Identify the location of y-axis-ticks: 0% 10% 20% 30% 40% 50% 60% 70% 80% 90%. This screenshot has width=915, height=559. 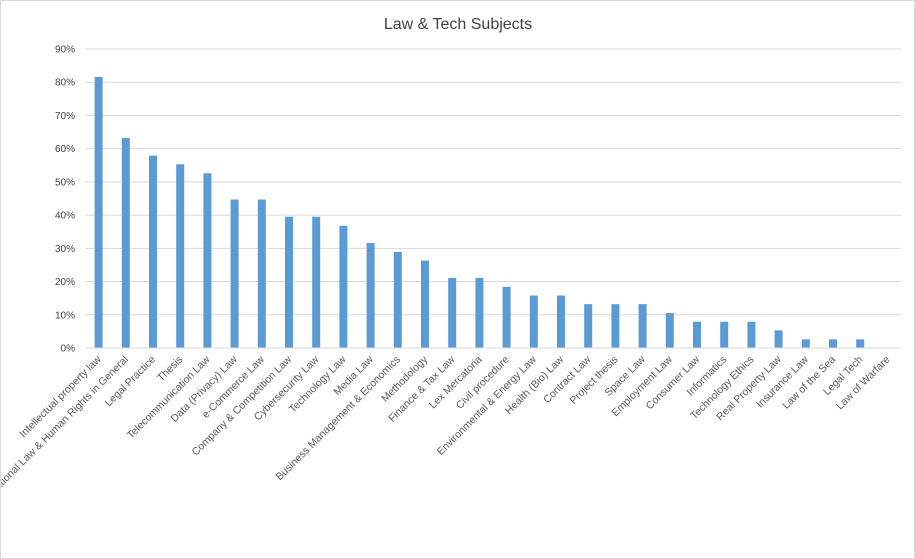
(65, 200).